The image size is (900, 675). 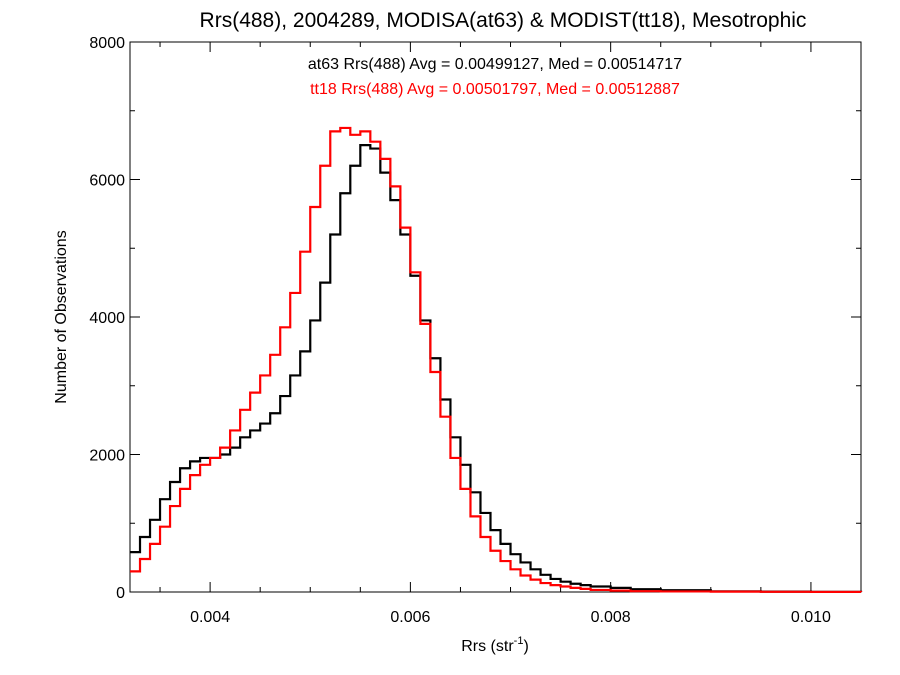 What do you see at coordinates (107, 43) in the screenshot?
I see `y-tick-label: 8000` at bounding box center [107, 43].